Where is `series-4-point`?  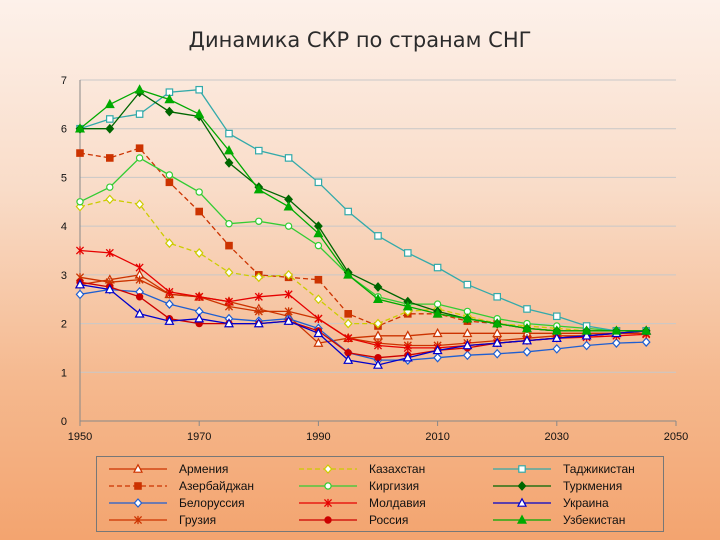
series-4-point is located at coordinates (258, 311).